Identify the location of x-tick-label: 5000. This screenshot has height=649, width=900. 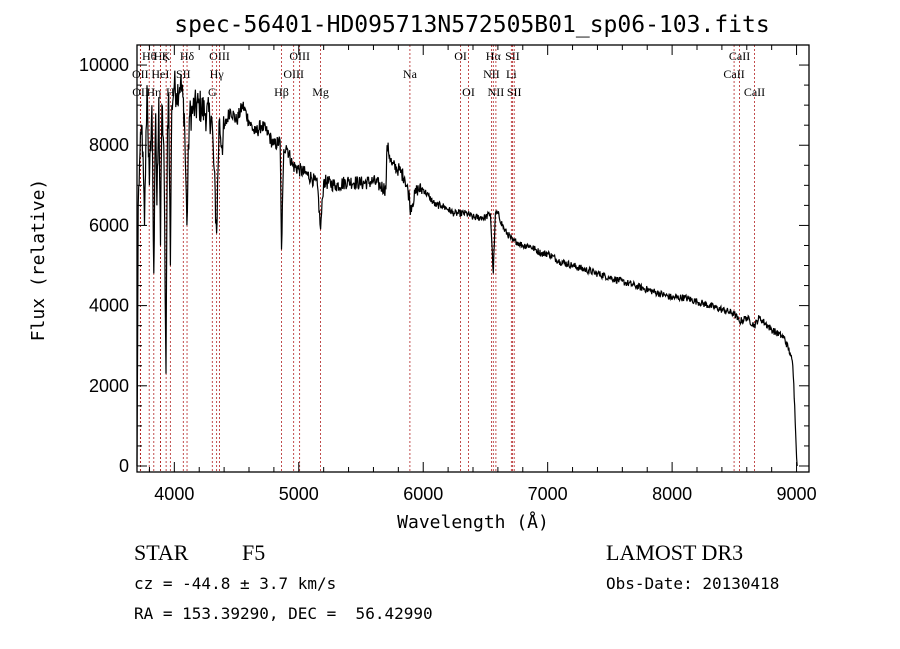
(299, 494).